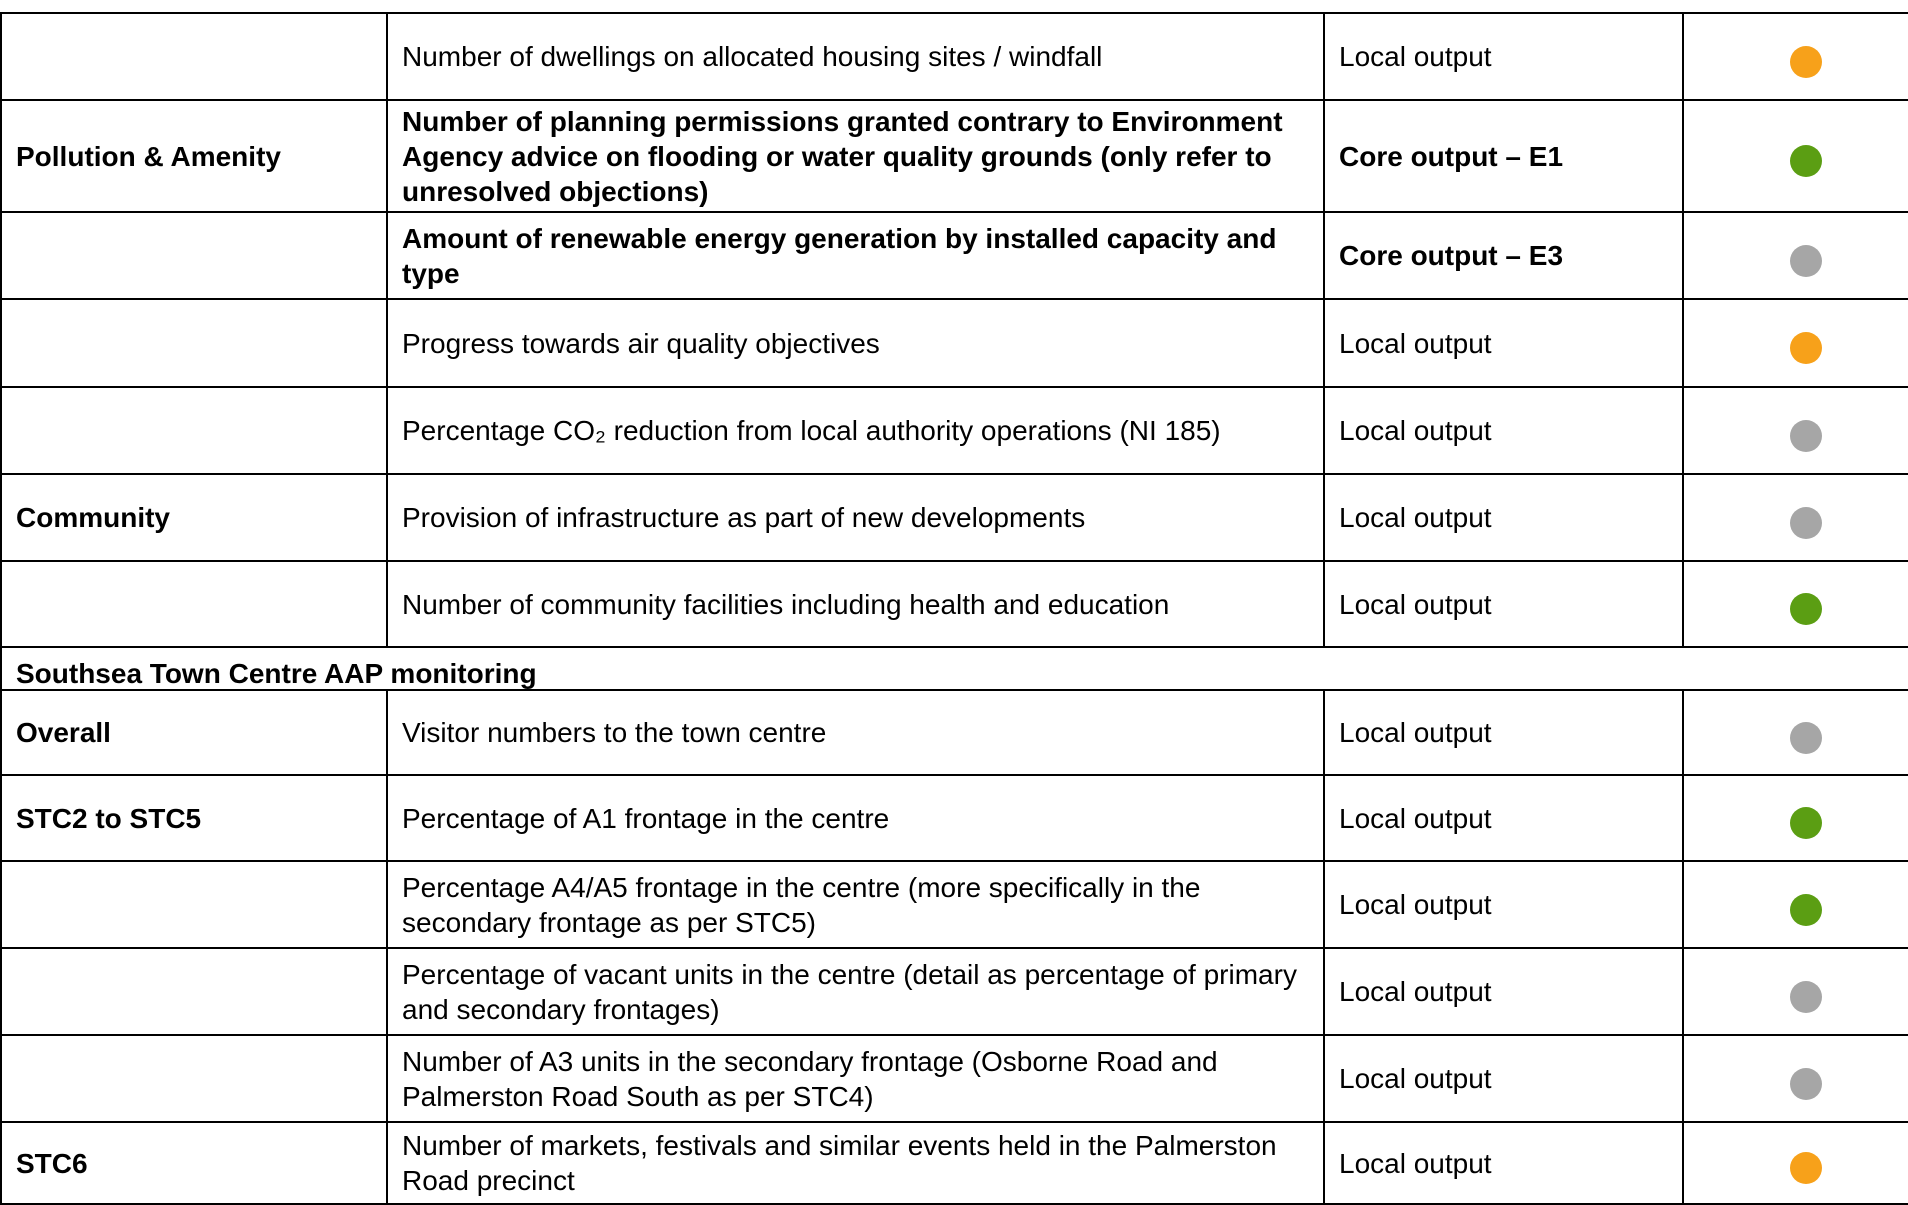 This screenshot has height=1205, width=1908. I want to click on table-row: Southsea Town Centre AAP monitoring, so click(954, 668).